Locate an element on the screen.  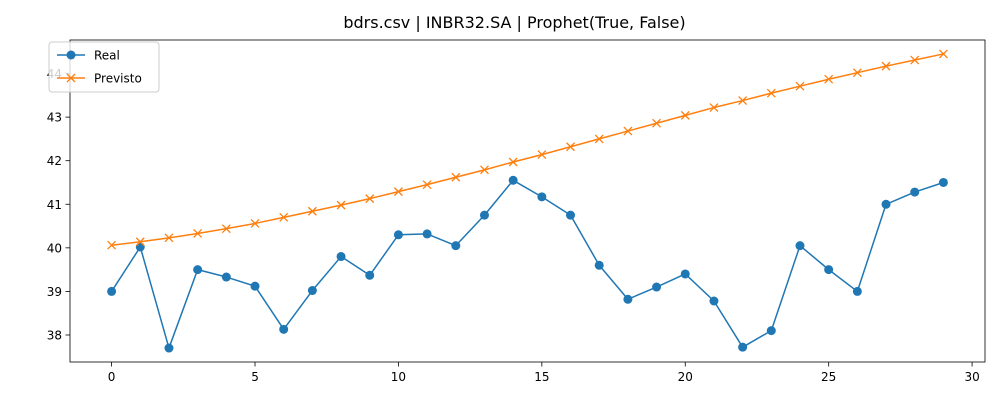
y-tick-label: 39 is located at coordinates (54, 292).